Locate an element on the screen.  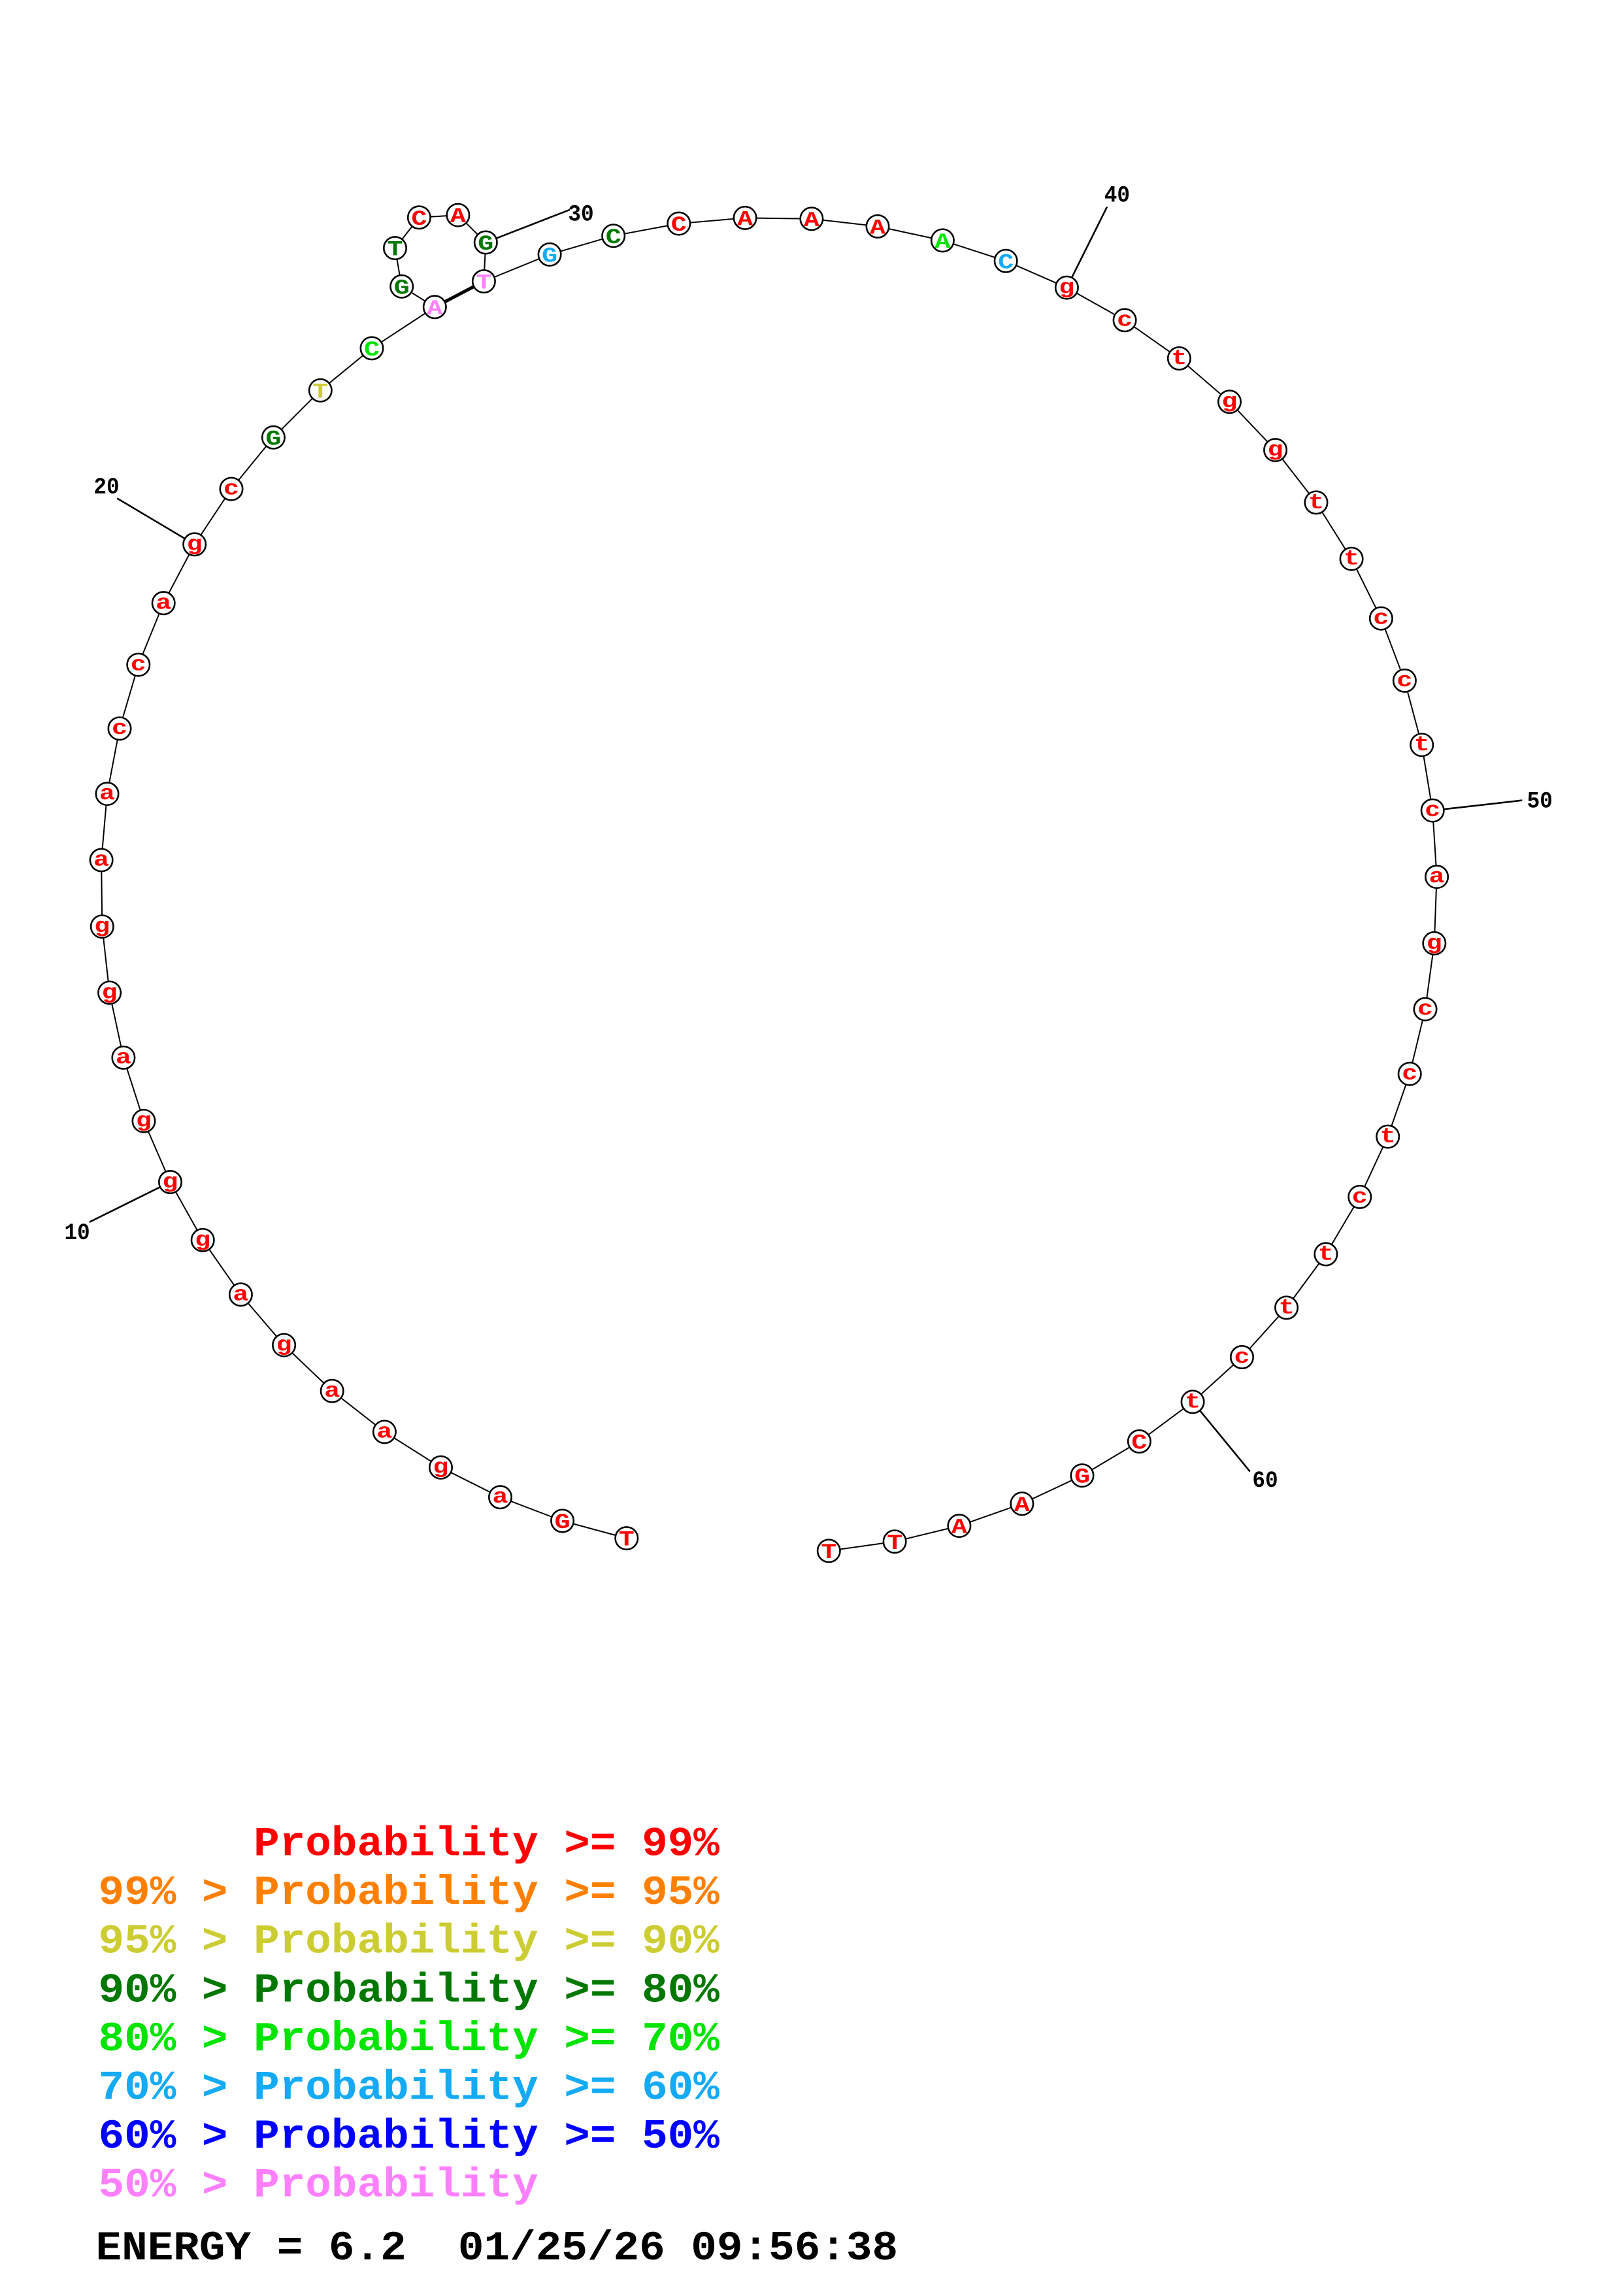
svg-text: 99% > Probability >= 95% is located at coordinates (409, 1893).